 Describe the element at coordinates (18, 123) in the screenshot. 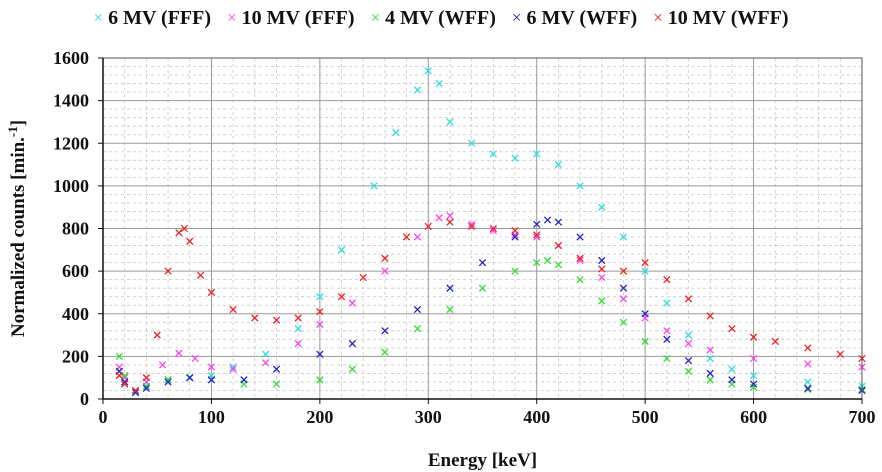

I see `y-axis-title-end: ]` at that location.